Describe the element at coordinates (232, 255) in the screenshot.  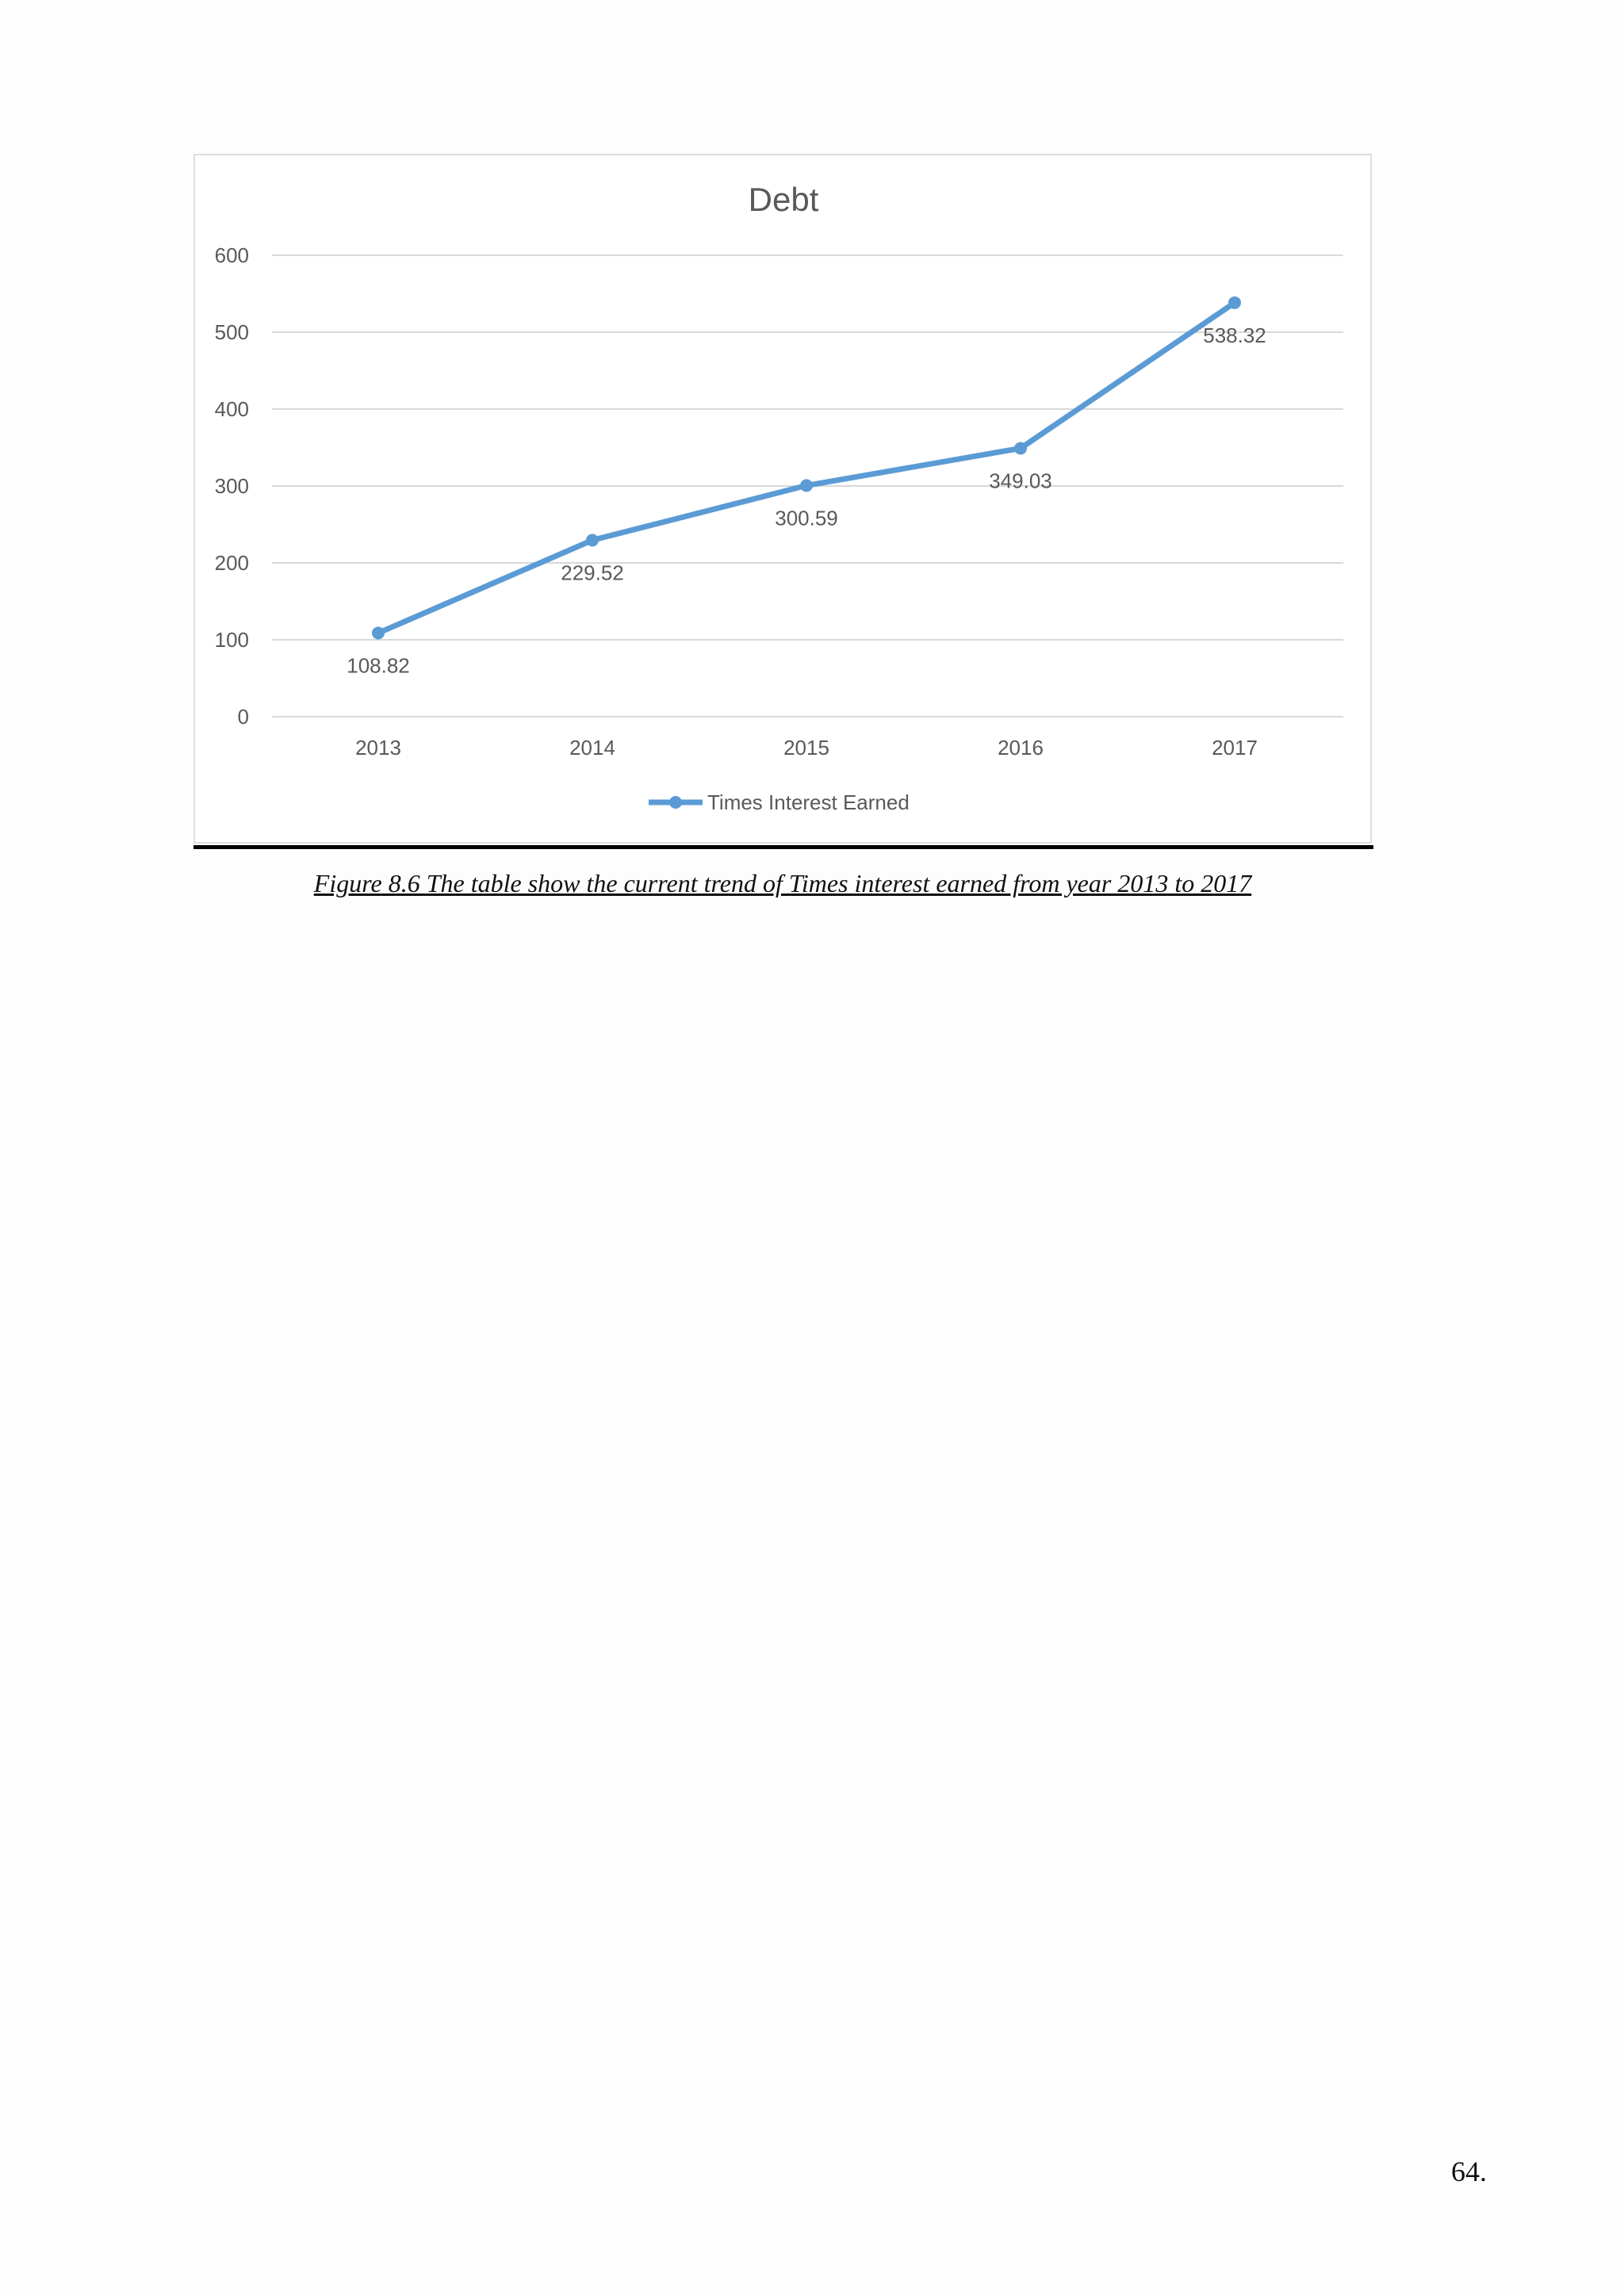
I see `y-tick-label: 600` at that location.